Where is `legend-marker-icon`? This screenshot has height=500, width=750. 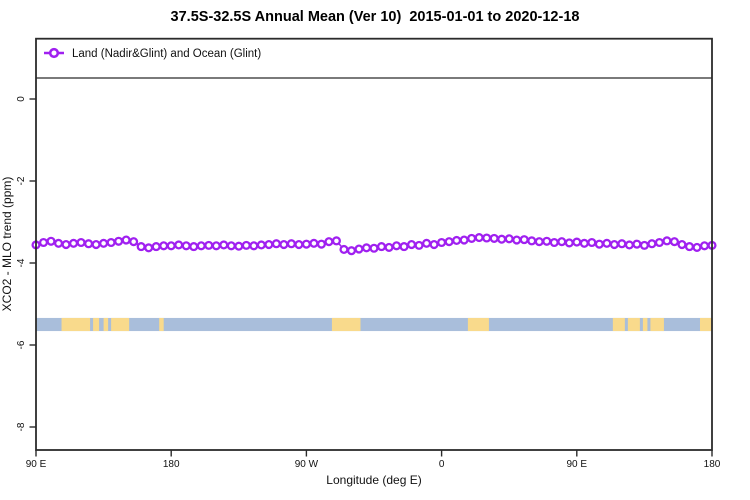 legend-marker-icon is located at coordinates (54, 53).